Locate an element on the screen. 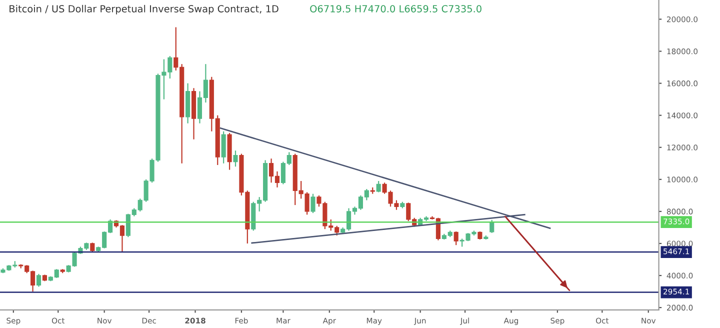 This screenshot has width=720, height=328. candlestick is located at coordinates (313, 203).